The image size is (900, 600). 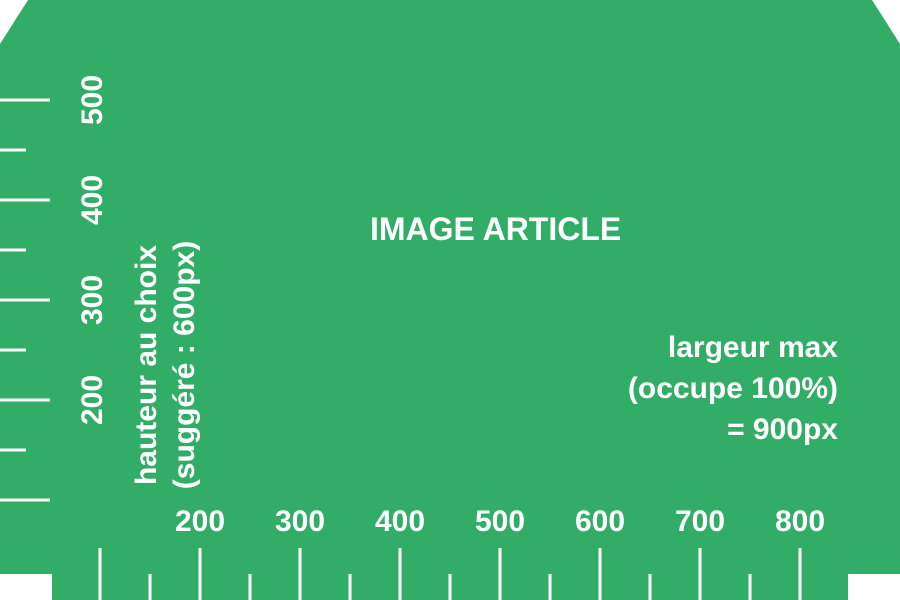 I want to click on width-note-line-3: = 900px, so click(x=782, y=429).